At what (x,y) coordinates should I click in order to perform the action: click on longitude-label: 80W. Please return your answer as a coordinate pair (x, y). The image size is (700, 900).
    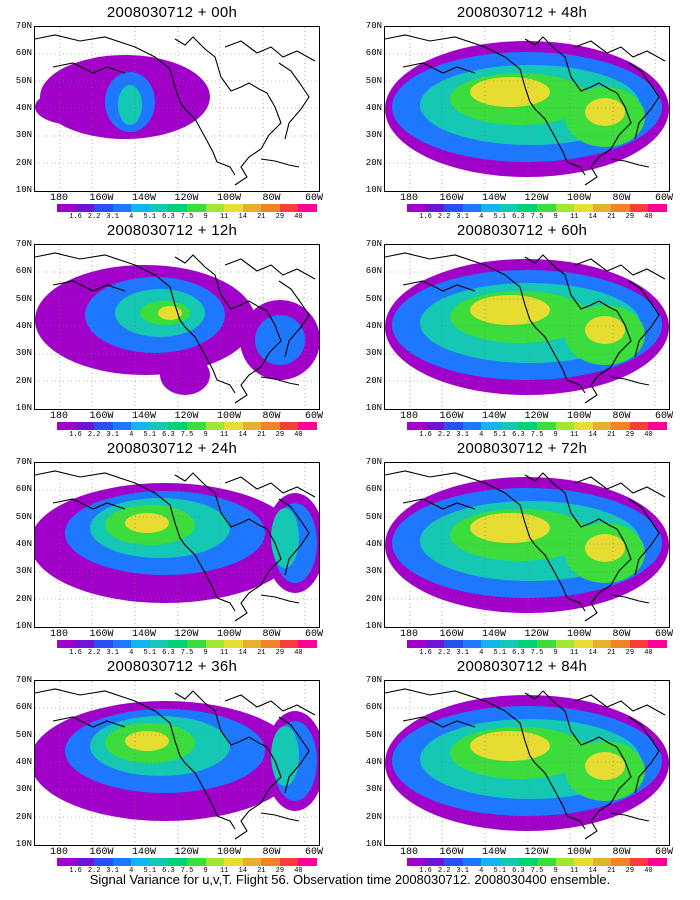
    Looking at the image, I should click on (271, 852).